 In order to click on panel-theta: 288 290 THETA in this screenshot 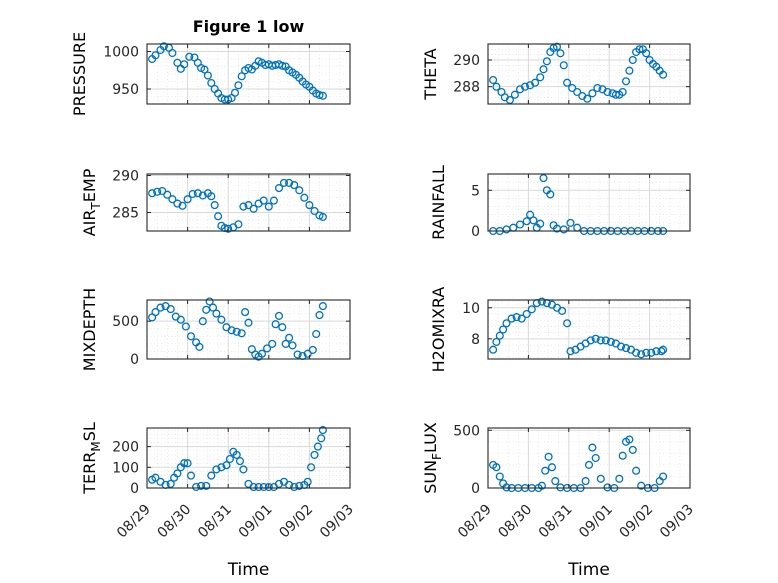, I will do `click(556, 73)`.